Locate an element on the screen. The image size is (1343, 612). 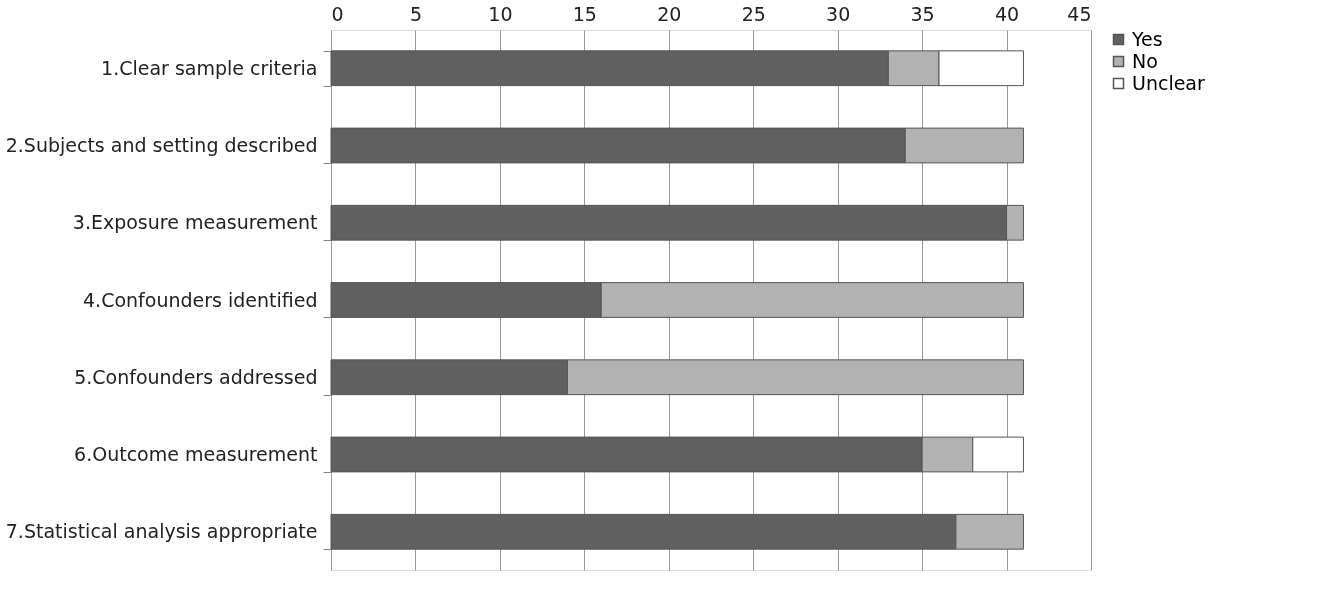
y-tick-label: 4.Confounders identified is located at coordinates (200, 299).